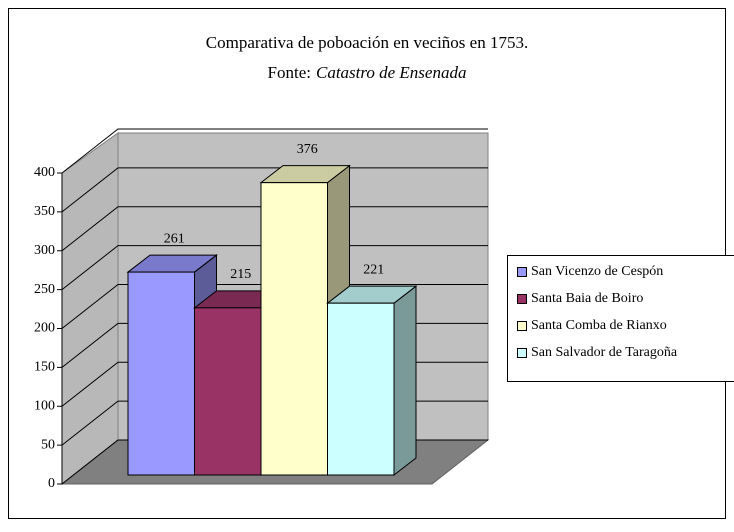  Describe the element at coordinates (604, 352) in the screenshot. I see `legend-label: San Salvador de Taragoña` at that location.